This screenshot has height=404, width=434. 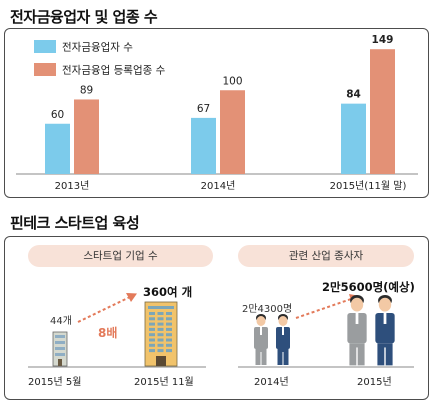 What do you see at coordinates (61, 321) in the screenshot?
I see `startup-before-value: 44개` at bounding box center [61, 321].